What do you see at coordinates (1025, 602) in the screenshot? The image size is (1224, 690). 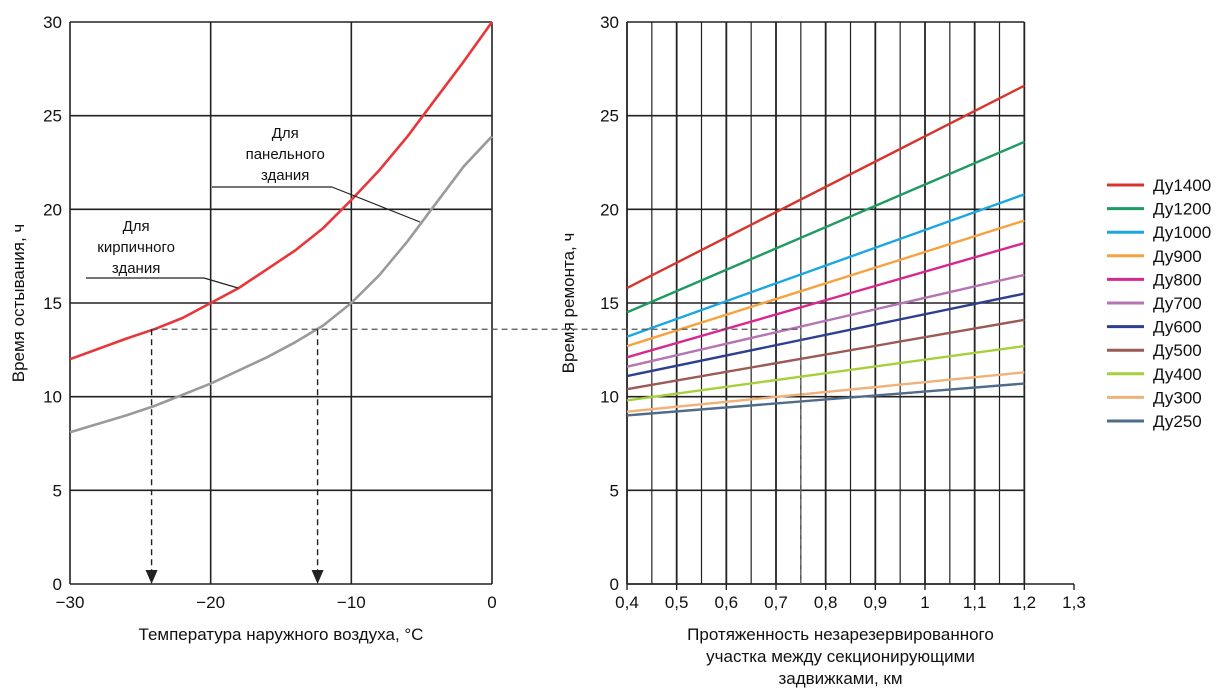 I see `right-x-tick-label: 1,2` at bounding box center [1025, 602].